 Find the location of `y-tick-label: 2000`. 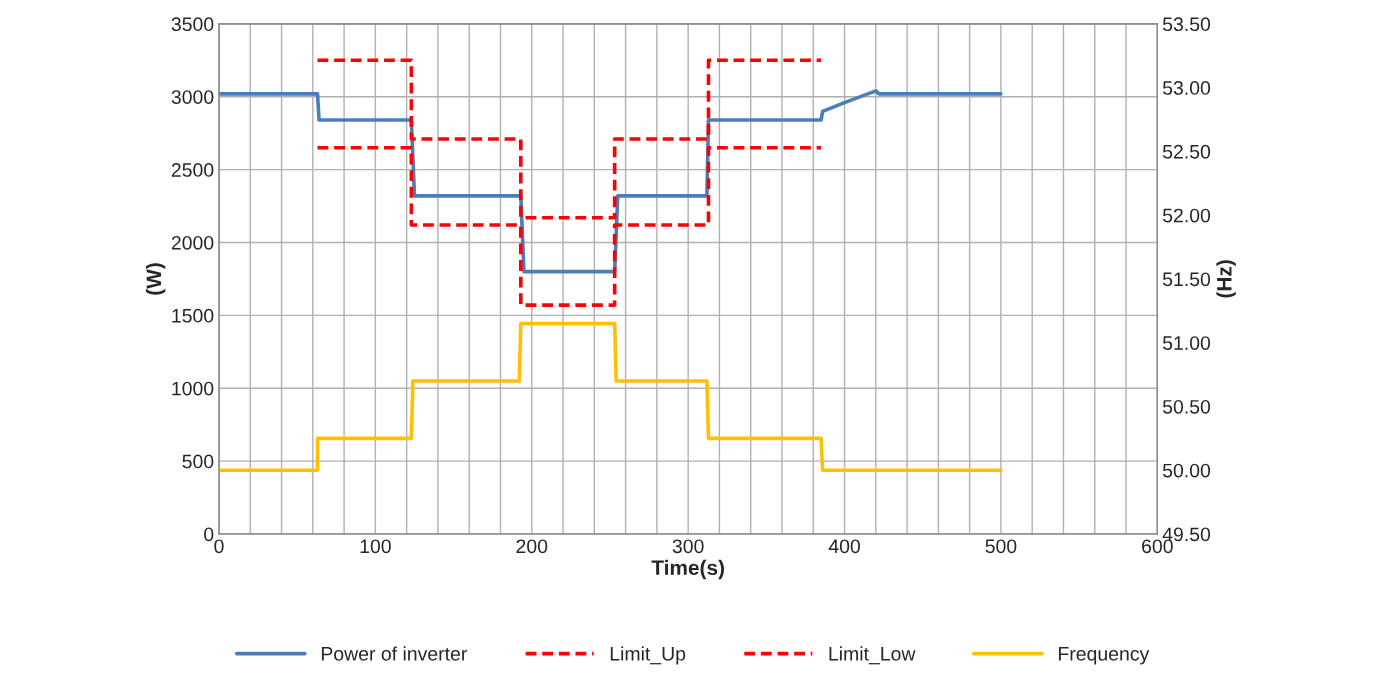

y-tick-label: 2000 is located at coordinates (192, 242).